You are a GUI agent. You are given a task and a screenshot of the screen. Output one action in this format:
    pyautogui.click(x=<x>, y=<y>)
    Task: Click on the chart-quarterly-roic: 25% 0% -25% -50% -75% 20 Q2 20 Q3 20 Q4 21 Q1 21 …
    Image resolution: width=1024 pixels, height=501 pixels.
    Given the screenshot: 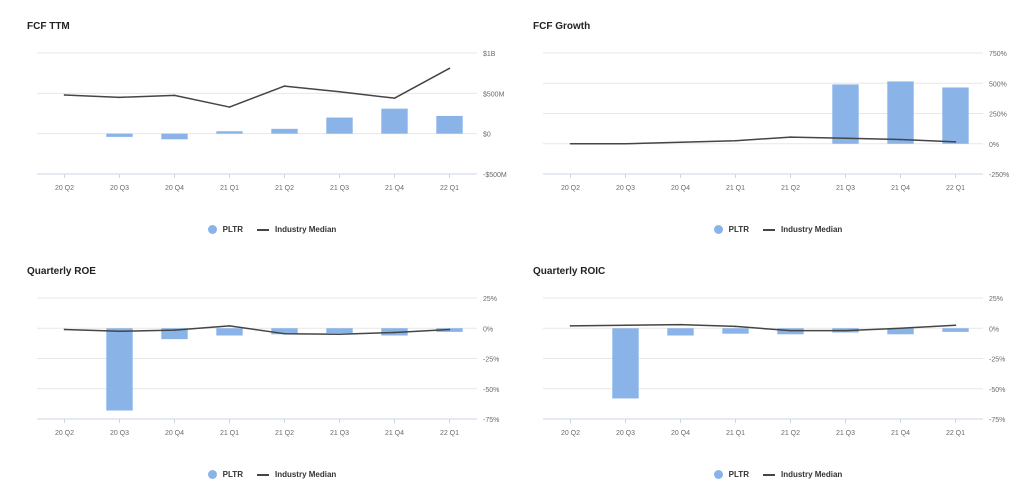 What is the action you would take?
    pyautogui.click(x=774, y=366)
    